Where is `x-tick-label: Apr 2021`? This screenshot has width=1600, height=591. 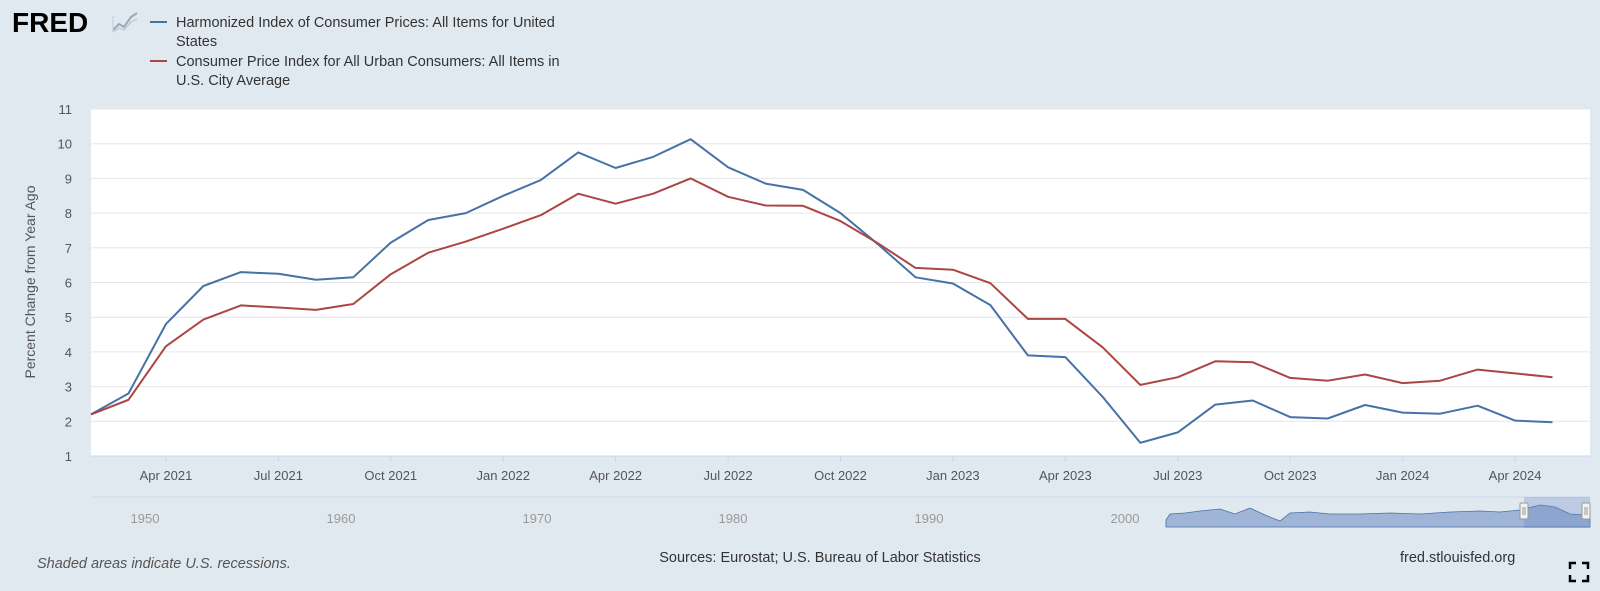
x-tick-label: Apr 2021 is located at coordinates (166, 475).